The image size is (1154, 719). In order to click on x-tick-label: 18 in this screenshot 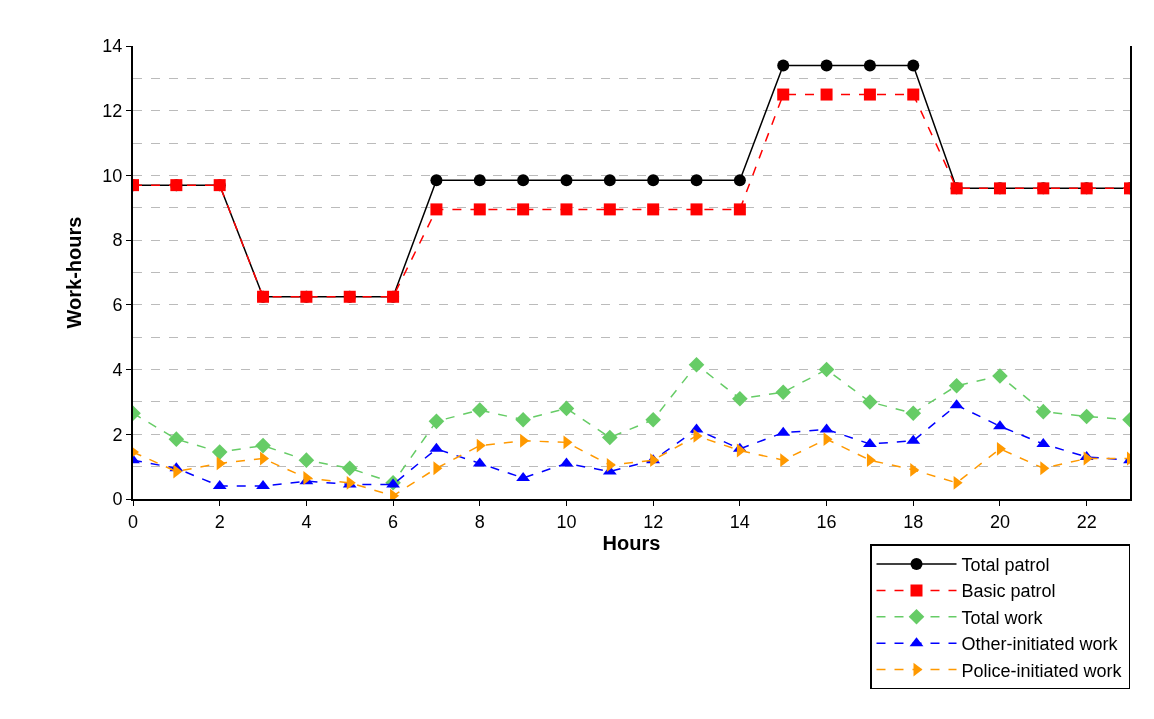, I will do `click(913, 521)`.